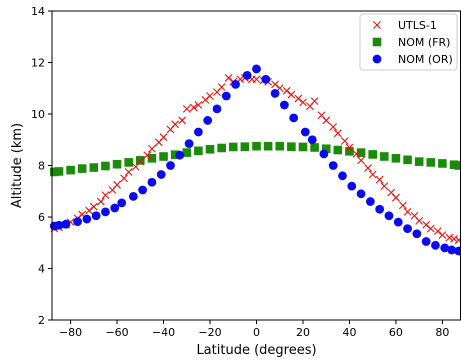  Describe the element at coordinates (424, 42) in the screenshot. I see `legend-label: NOM (FR)` at that location.